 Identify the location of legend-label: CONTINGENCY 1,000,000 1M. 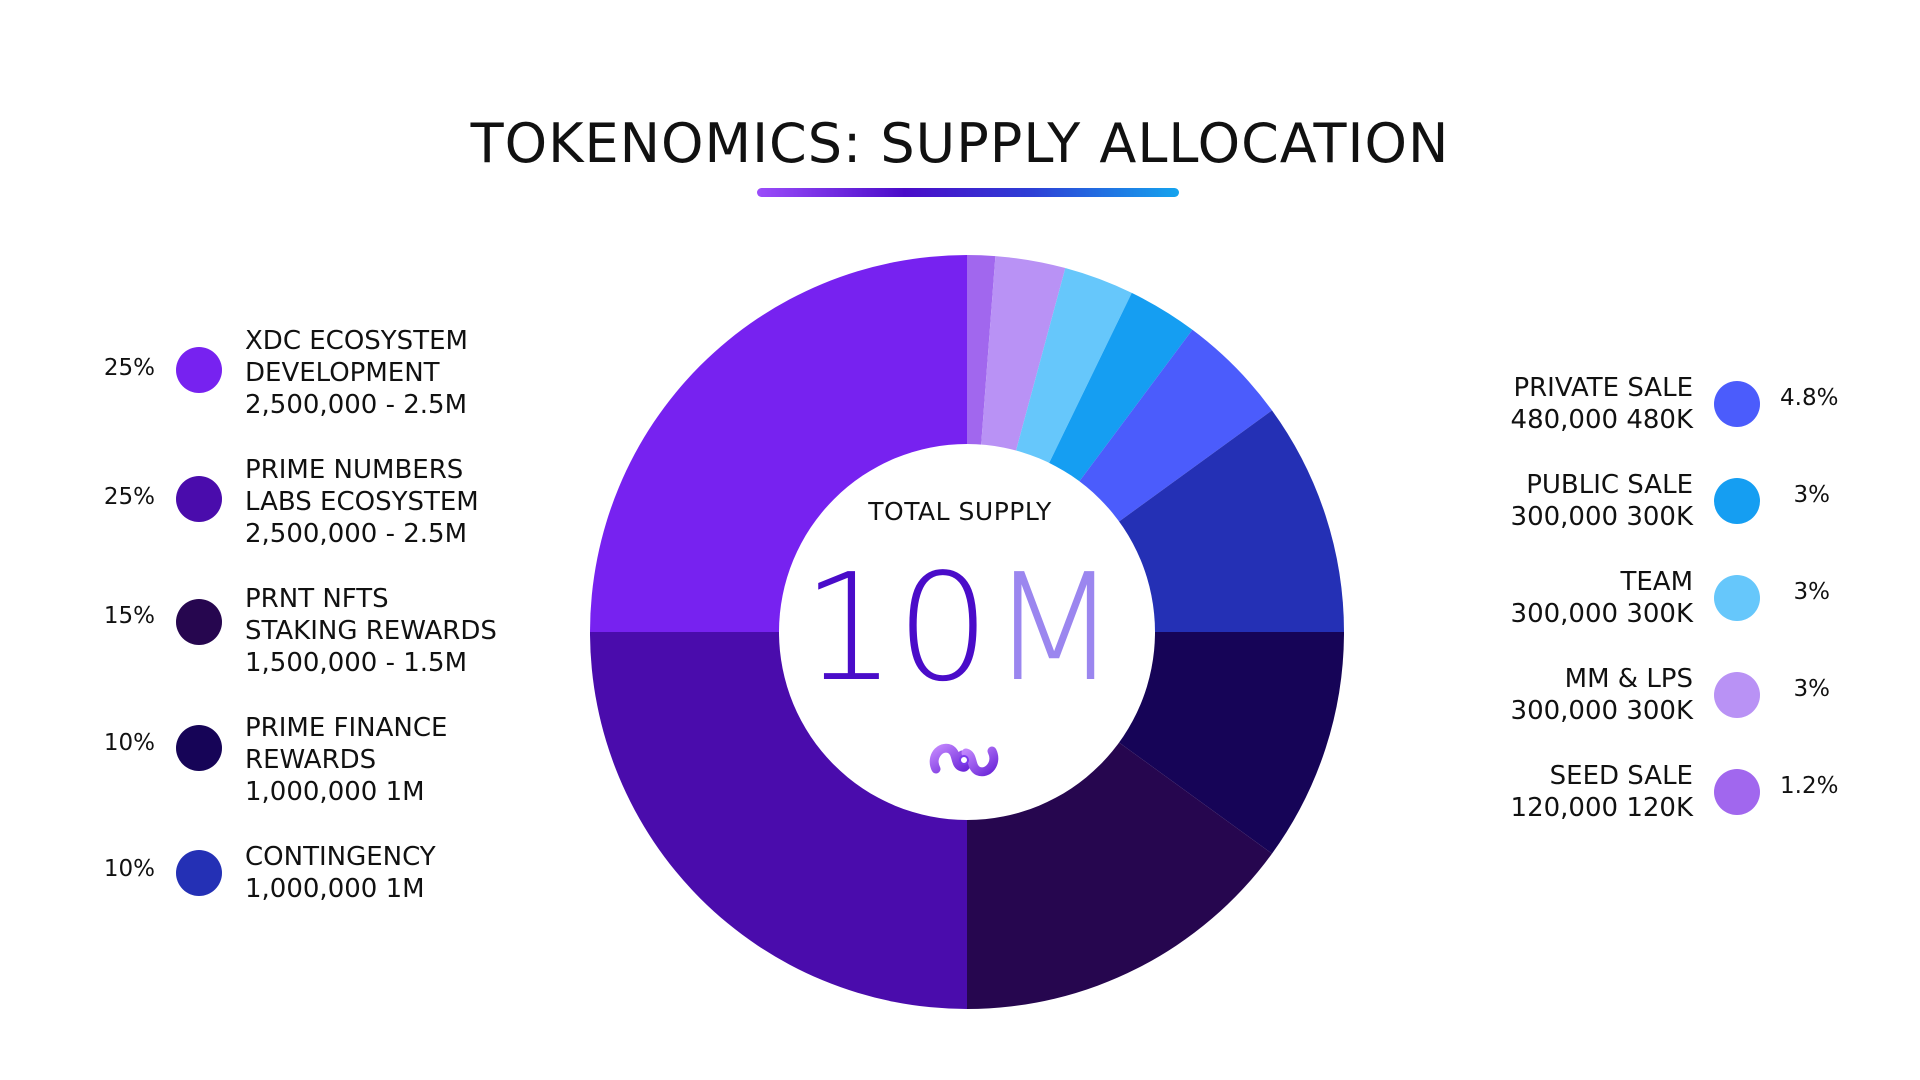
(340, 873).